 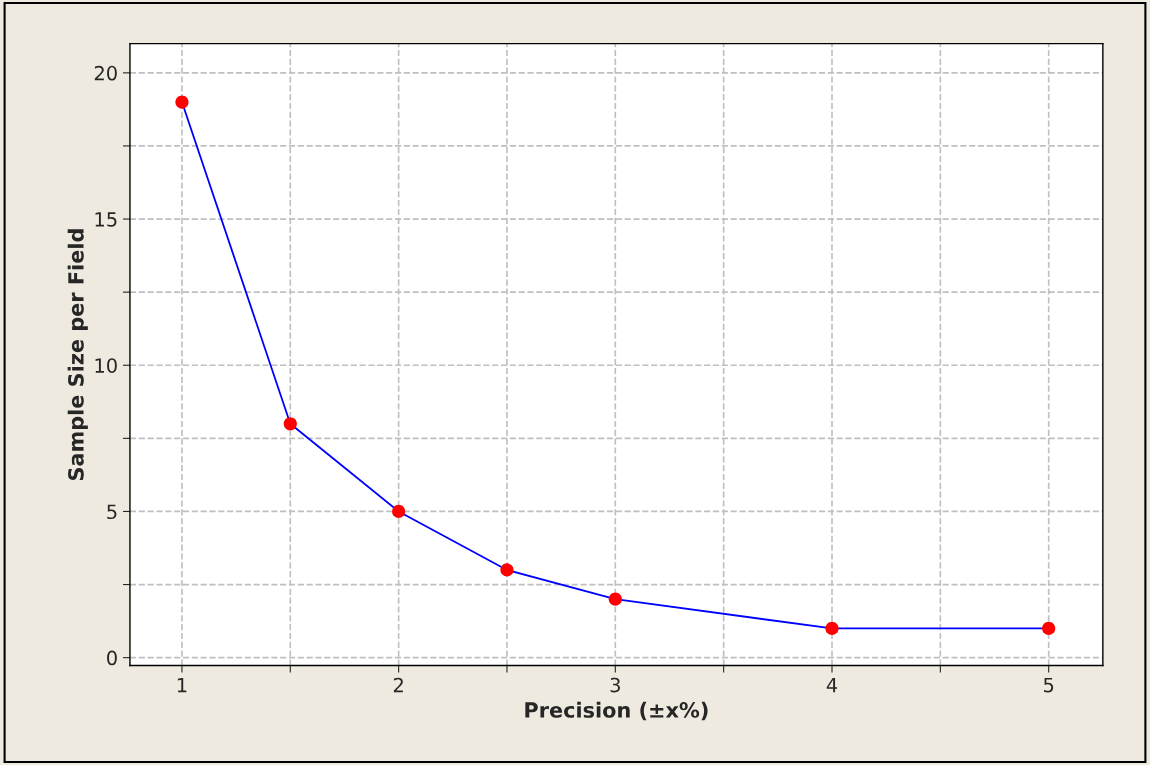 I want to click on x-axis-title: Precision (±x%), so click(x=616, y=711).